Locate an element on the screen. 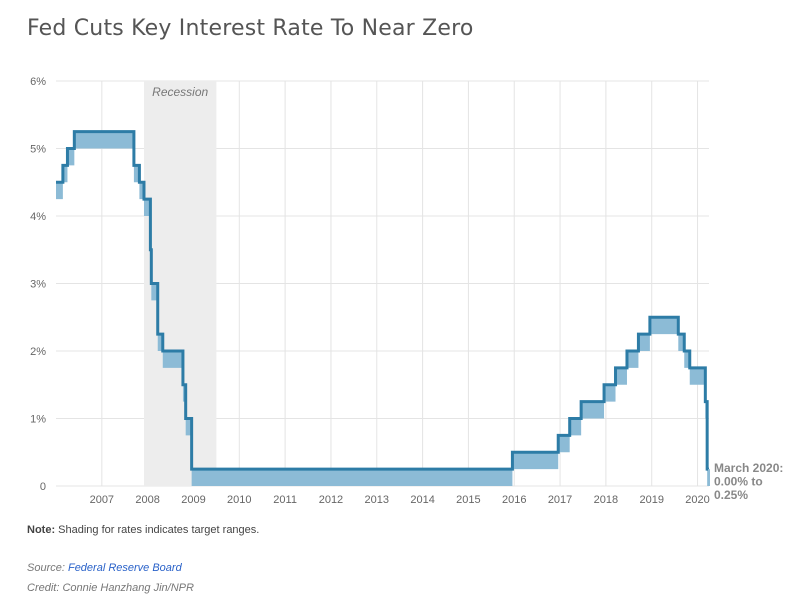  march-2020-annotation: March 2020: is located at coordinates (748, 468).